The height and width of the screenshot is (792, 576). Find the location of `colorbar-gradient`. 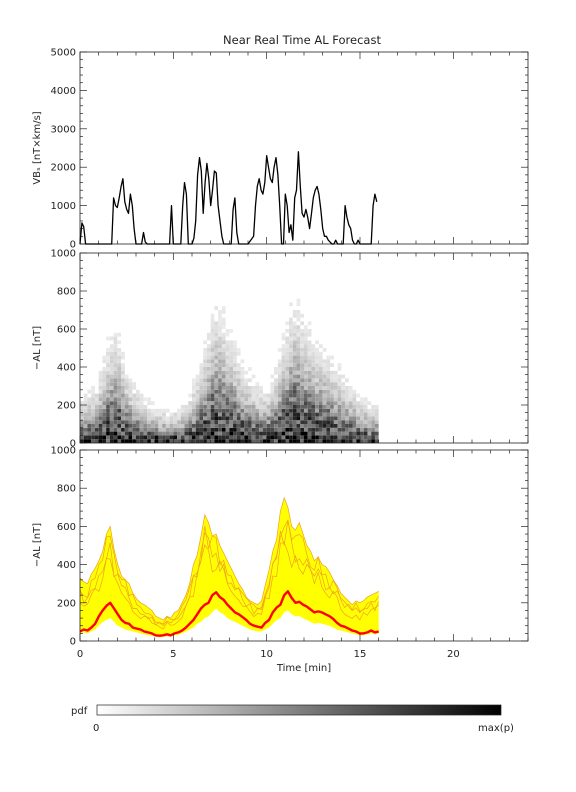

colorbar-gradient is located at coordinates (299, 710).